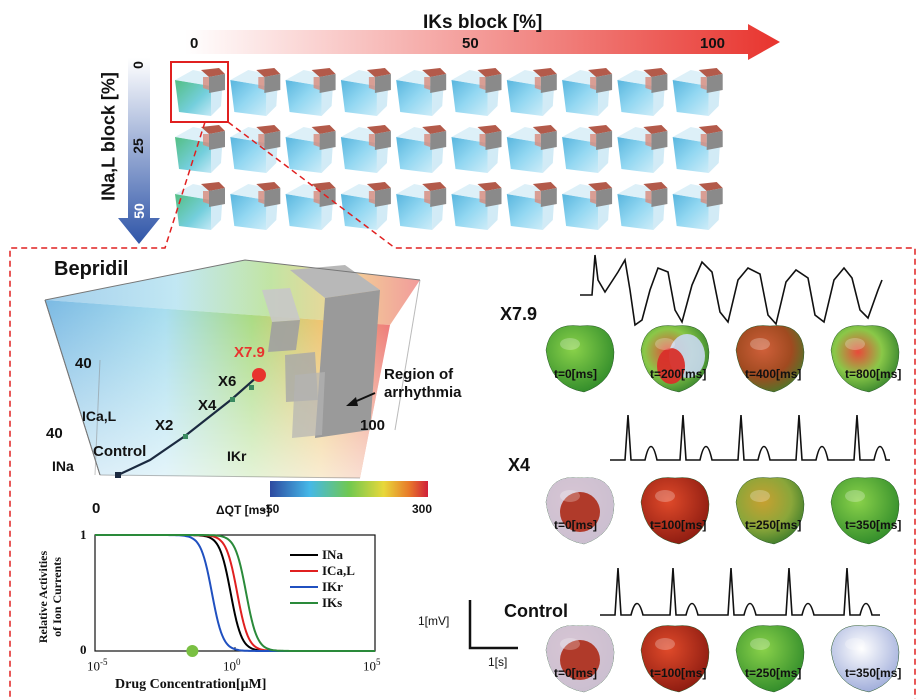 The width and height of the screenshot is (921, 699). Describe the element at coordinates (483, 22) in the screenshot. I see `iks-title: IKs block [%]` at that location.